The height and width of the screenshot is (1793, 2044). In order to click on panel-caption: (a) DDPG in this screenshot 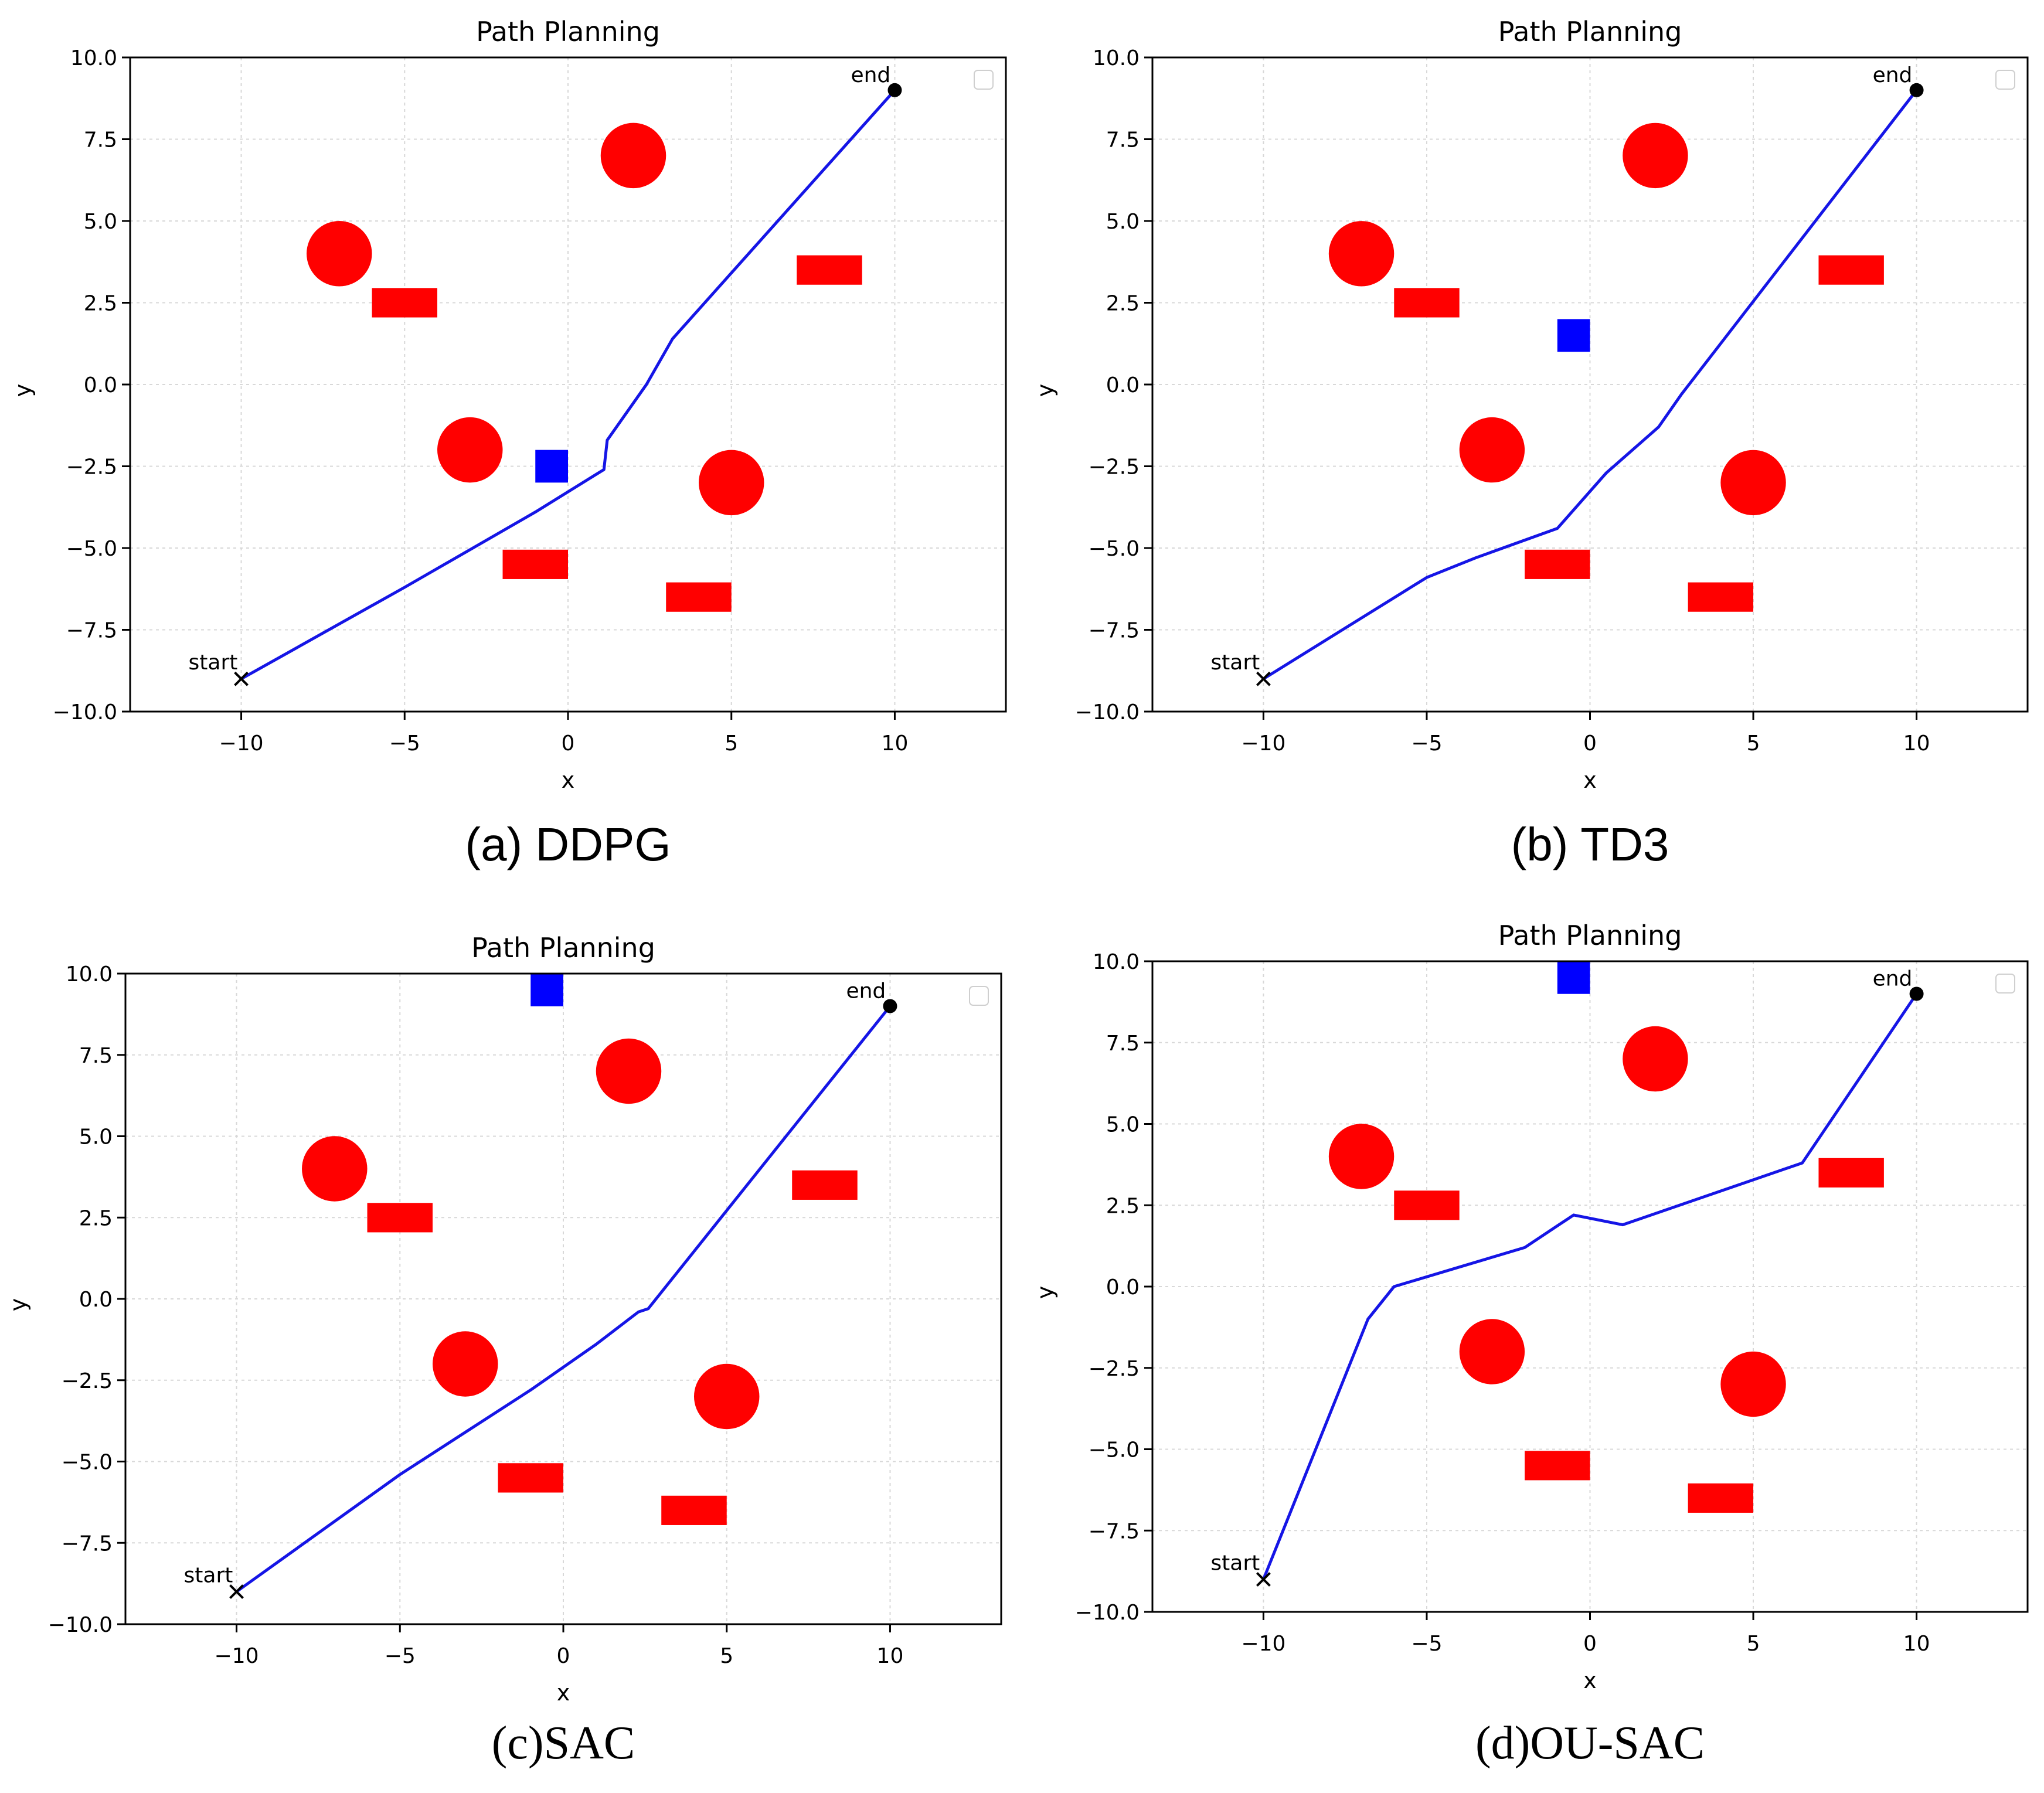, I will do `click(568, 844)`.